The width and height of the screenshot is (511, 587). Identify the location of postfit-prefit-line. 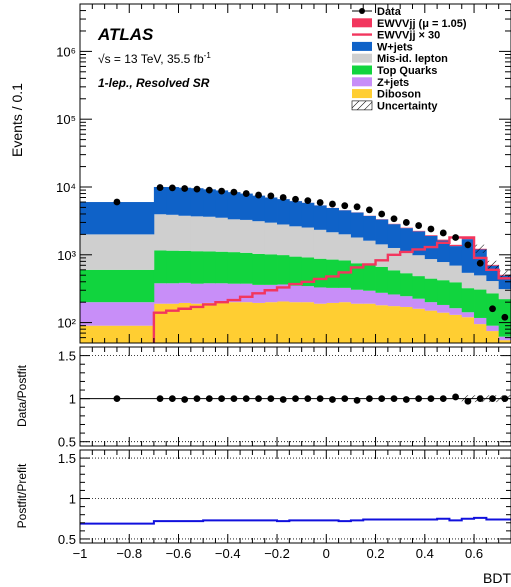
(295, 520).